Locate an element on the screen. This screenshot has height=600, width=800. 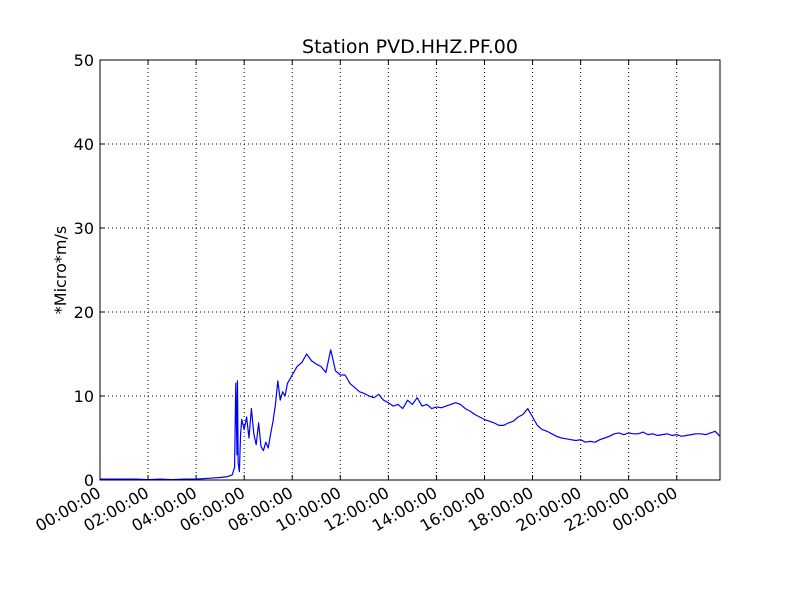
y-tick-label: 0 is located at coordinates (89, 480).